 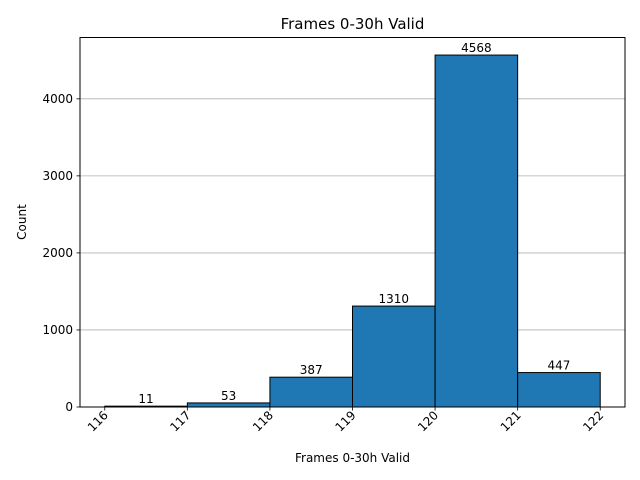 What do you see at coordinates (22, 222) in the screenshot?
I see `y-axis-label: Count` at bounding box center [22, 222].